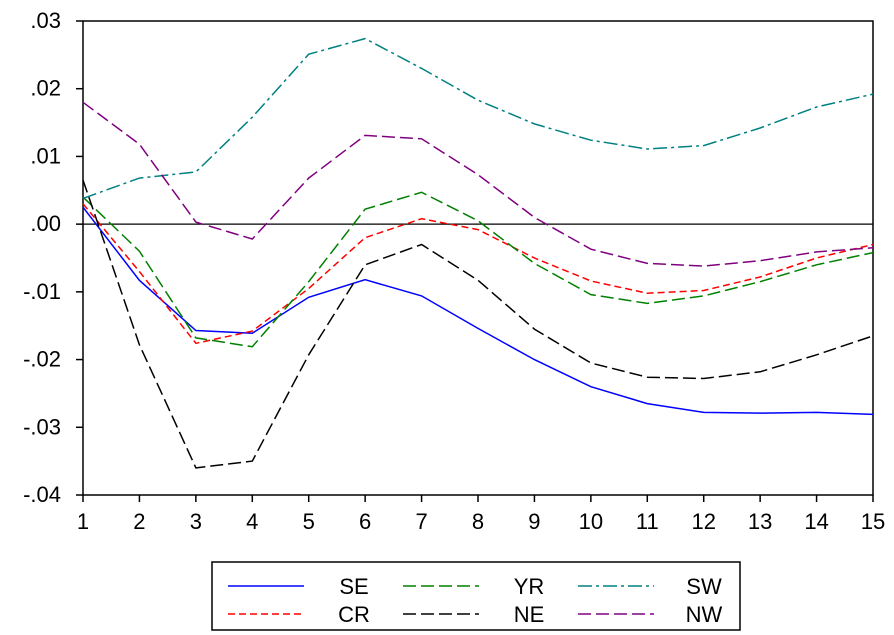  What do you see at coordinates (529, 586) in the screenshot?
I see `legend-label-yr: YR` at bounding box center [529, 586].